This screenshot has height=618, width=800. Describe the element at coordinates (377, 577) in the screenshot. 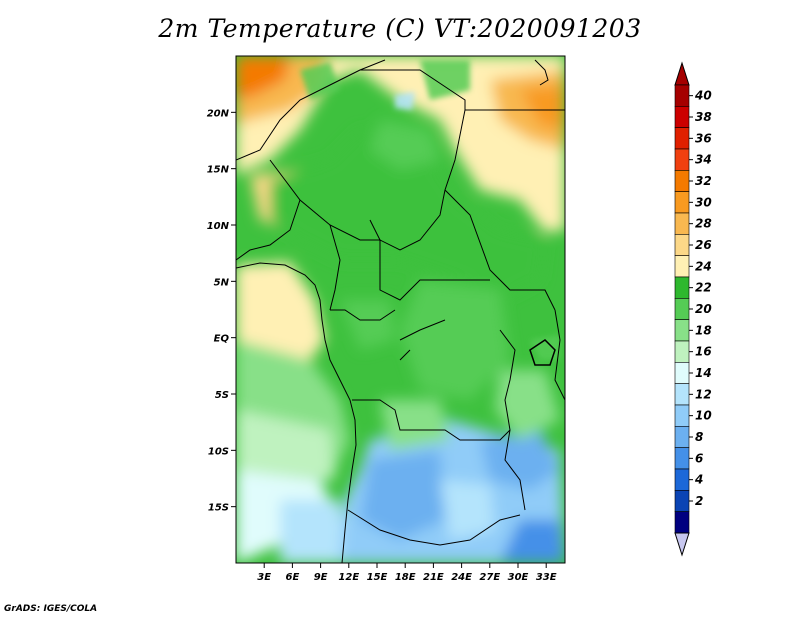

I see `lon-tick-label: 15E` at that location.